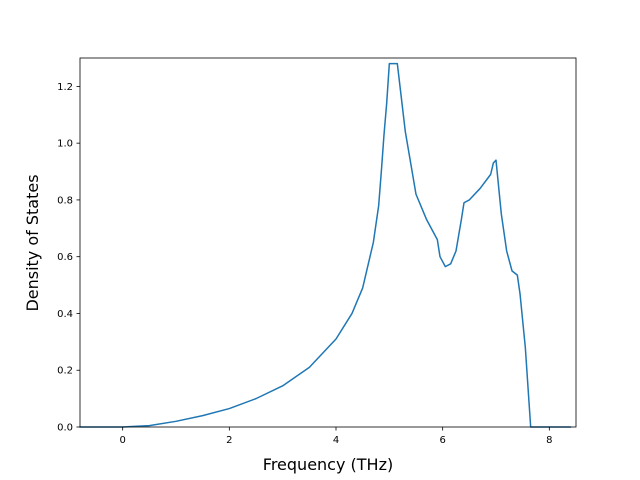  What do you see at coordinates (32, 242) in the screenshot?
I see `y-axis-label: Density of States` at bounding box center [32, 242].